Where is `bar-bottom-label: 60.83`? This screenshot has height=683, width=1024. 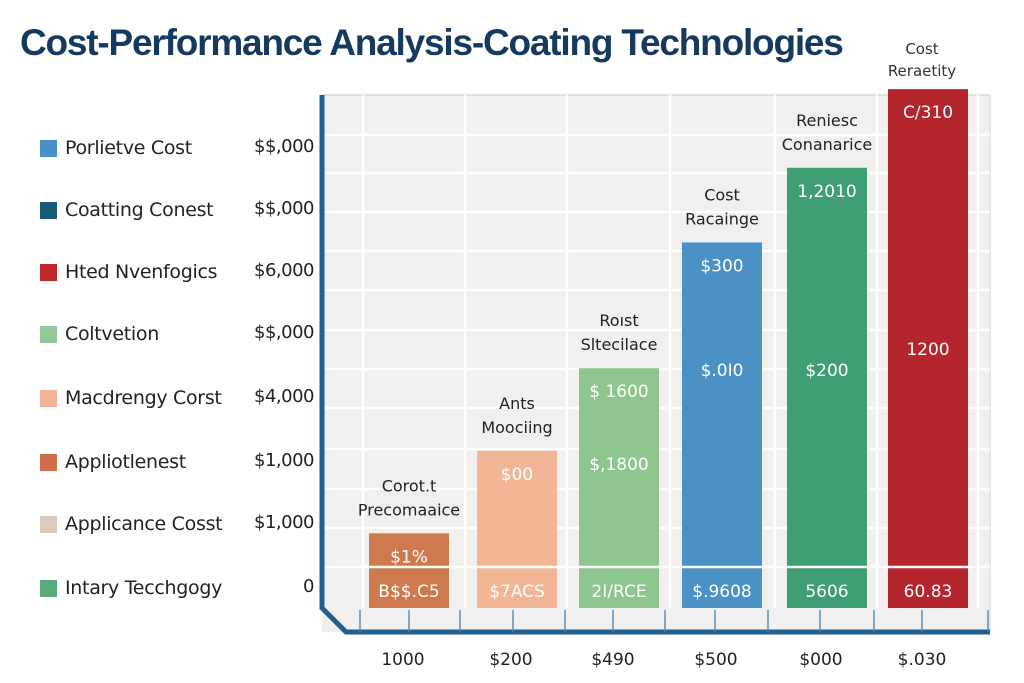
bar-bottom-label: 60.83 is located at coordinates (928, 592).